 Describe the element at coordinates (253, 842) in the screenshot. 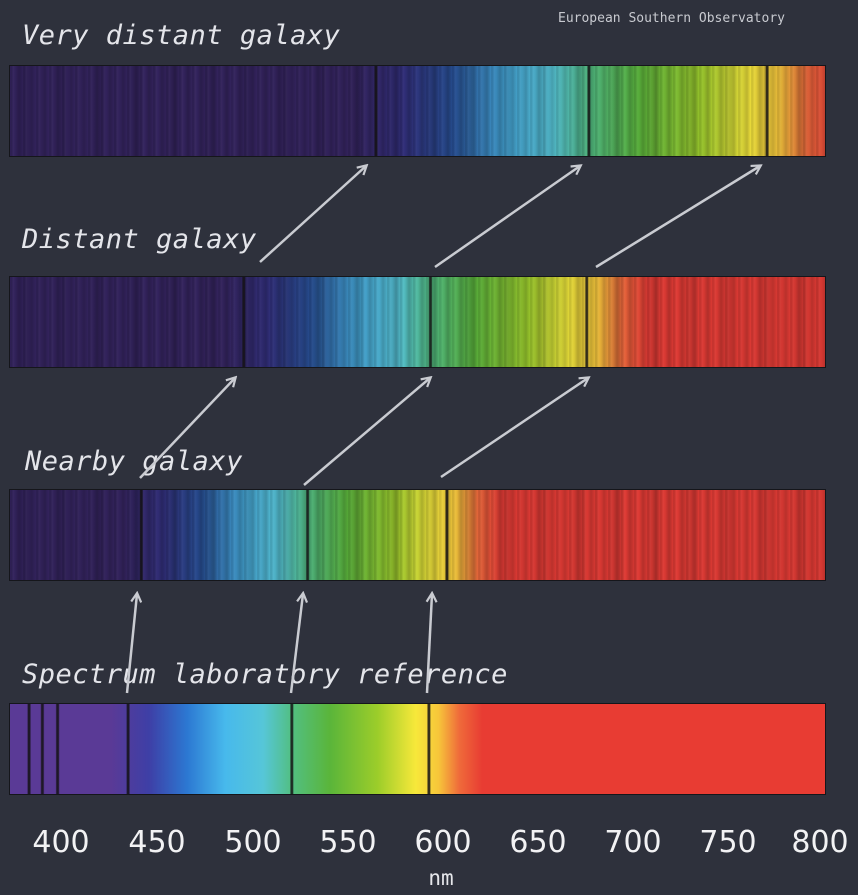

I see `tick-label: 500` at that location.